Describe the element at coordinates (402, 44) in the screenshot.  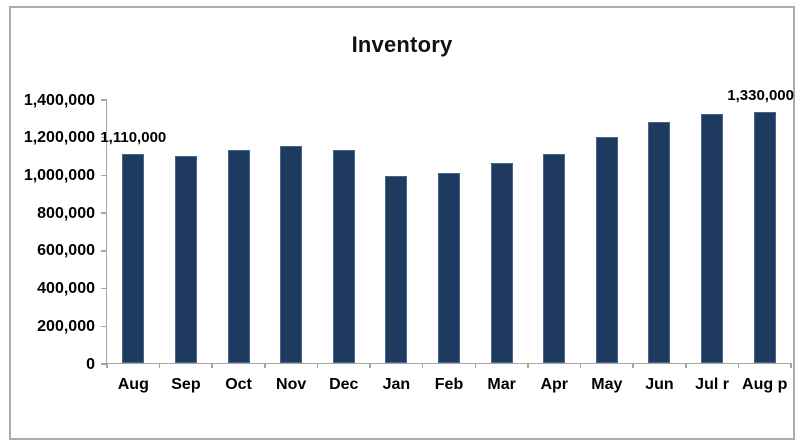
I see `chart-title: Inventory` at that location.